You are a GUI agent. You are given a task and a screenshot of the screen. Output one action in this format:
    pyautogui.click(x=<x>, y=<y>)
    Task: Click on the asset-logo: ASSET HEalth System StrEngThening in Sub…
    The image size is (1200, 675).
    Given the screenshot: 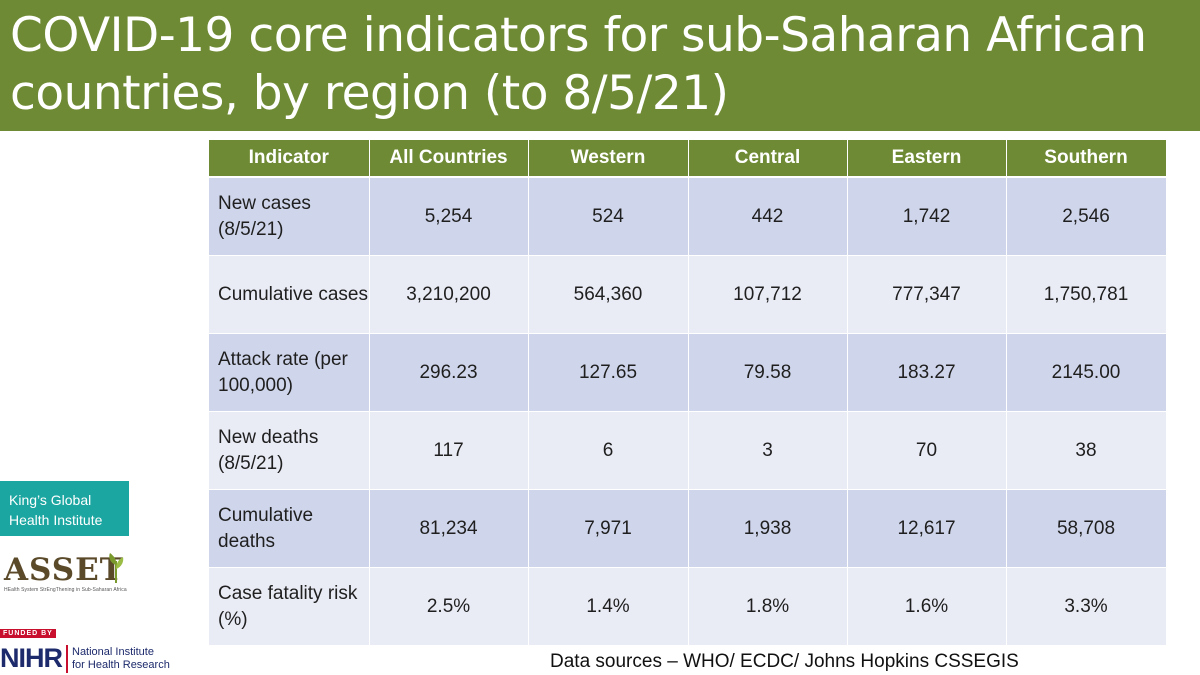 What is the action you would take?
    pyautogui.click(x=66, y=579)
    